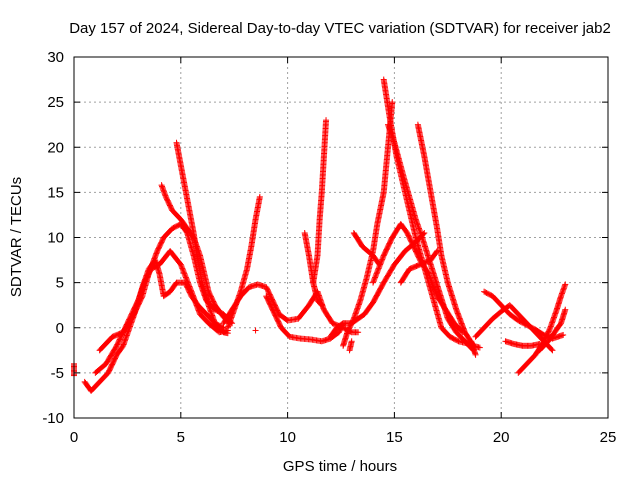 The width and height of the screenshot is (640, 480). Describe the element at coordinates (287, 437) in the screenshot. I see `x-tick-label: 10` at that location.